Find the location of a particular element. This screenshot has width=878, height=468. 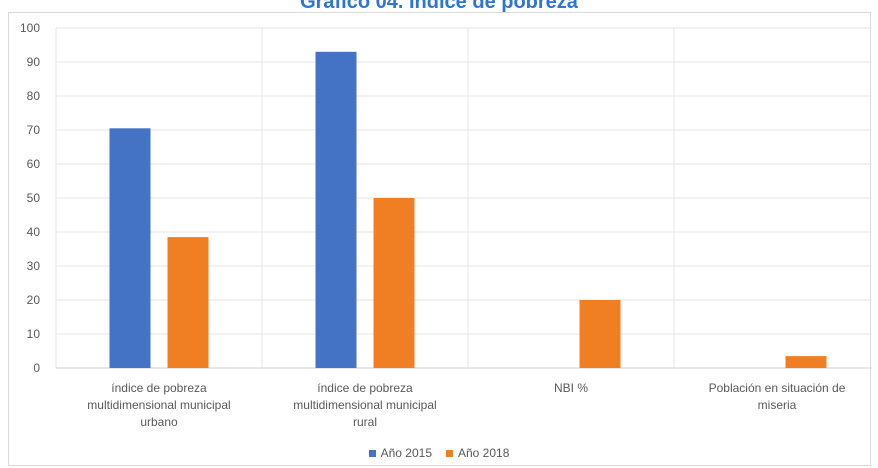

y-tick-label: 40 is located at coordinates (34, 232).